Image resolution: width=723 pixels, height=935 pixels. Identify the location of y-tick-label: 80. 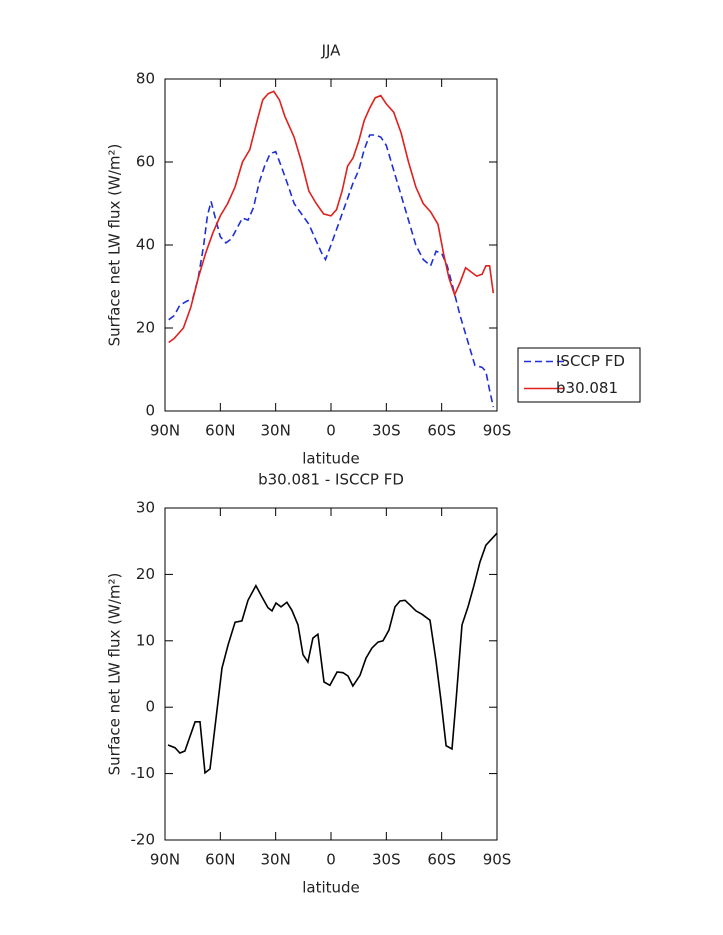
(145, 79).